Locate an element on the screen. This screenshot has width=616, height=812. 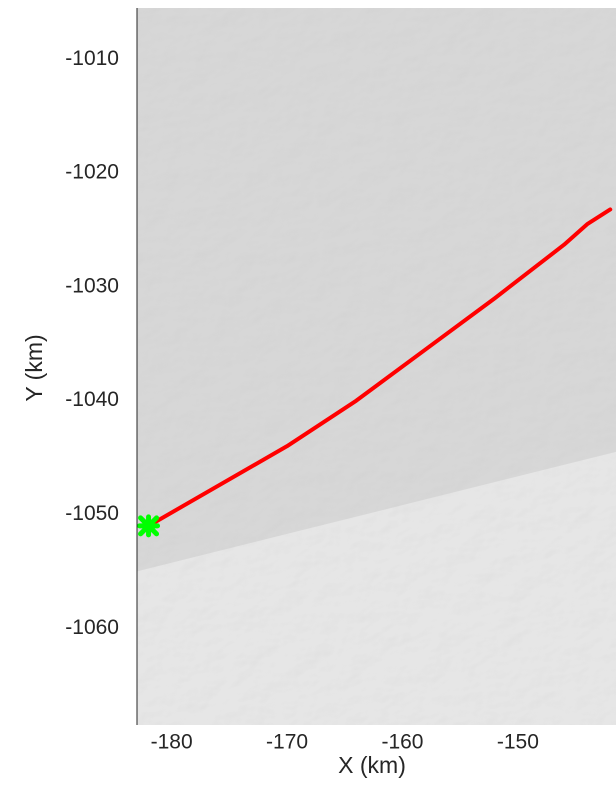
x-tick-label: -150 is located at coordinates (518, 742).